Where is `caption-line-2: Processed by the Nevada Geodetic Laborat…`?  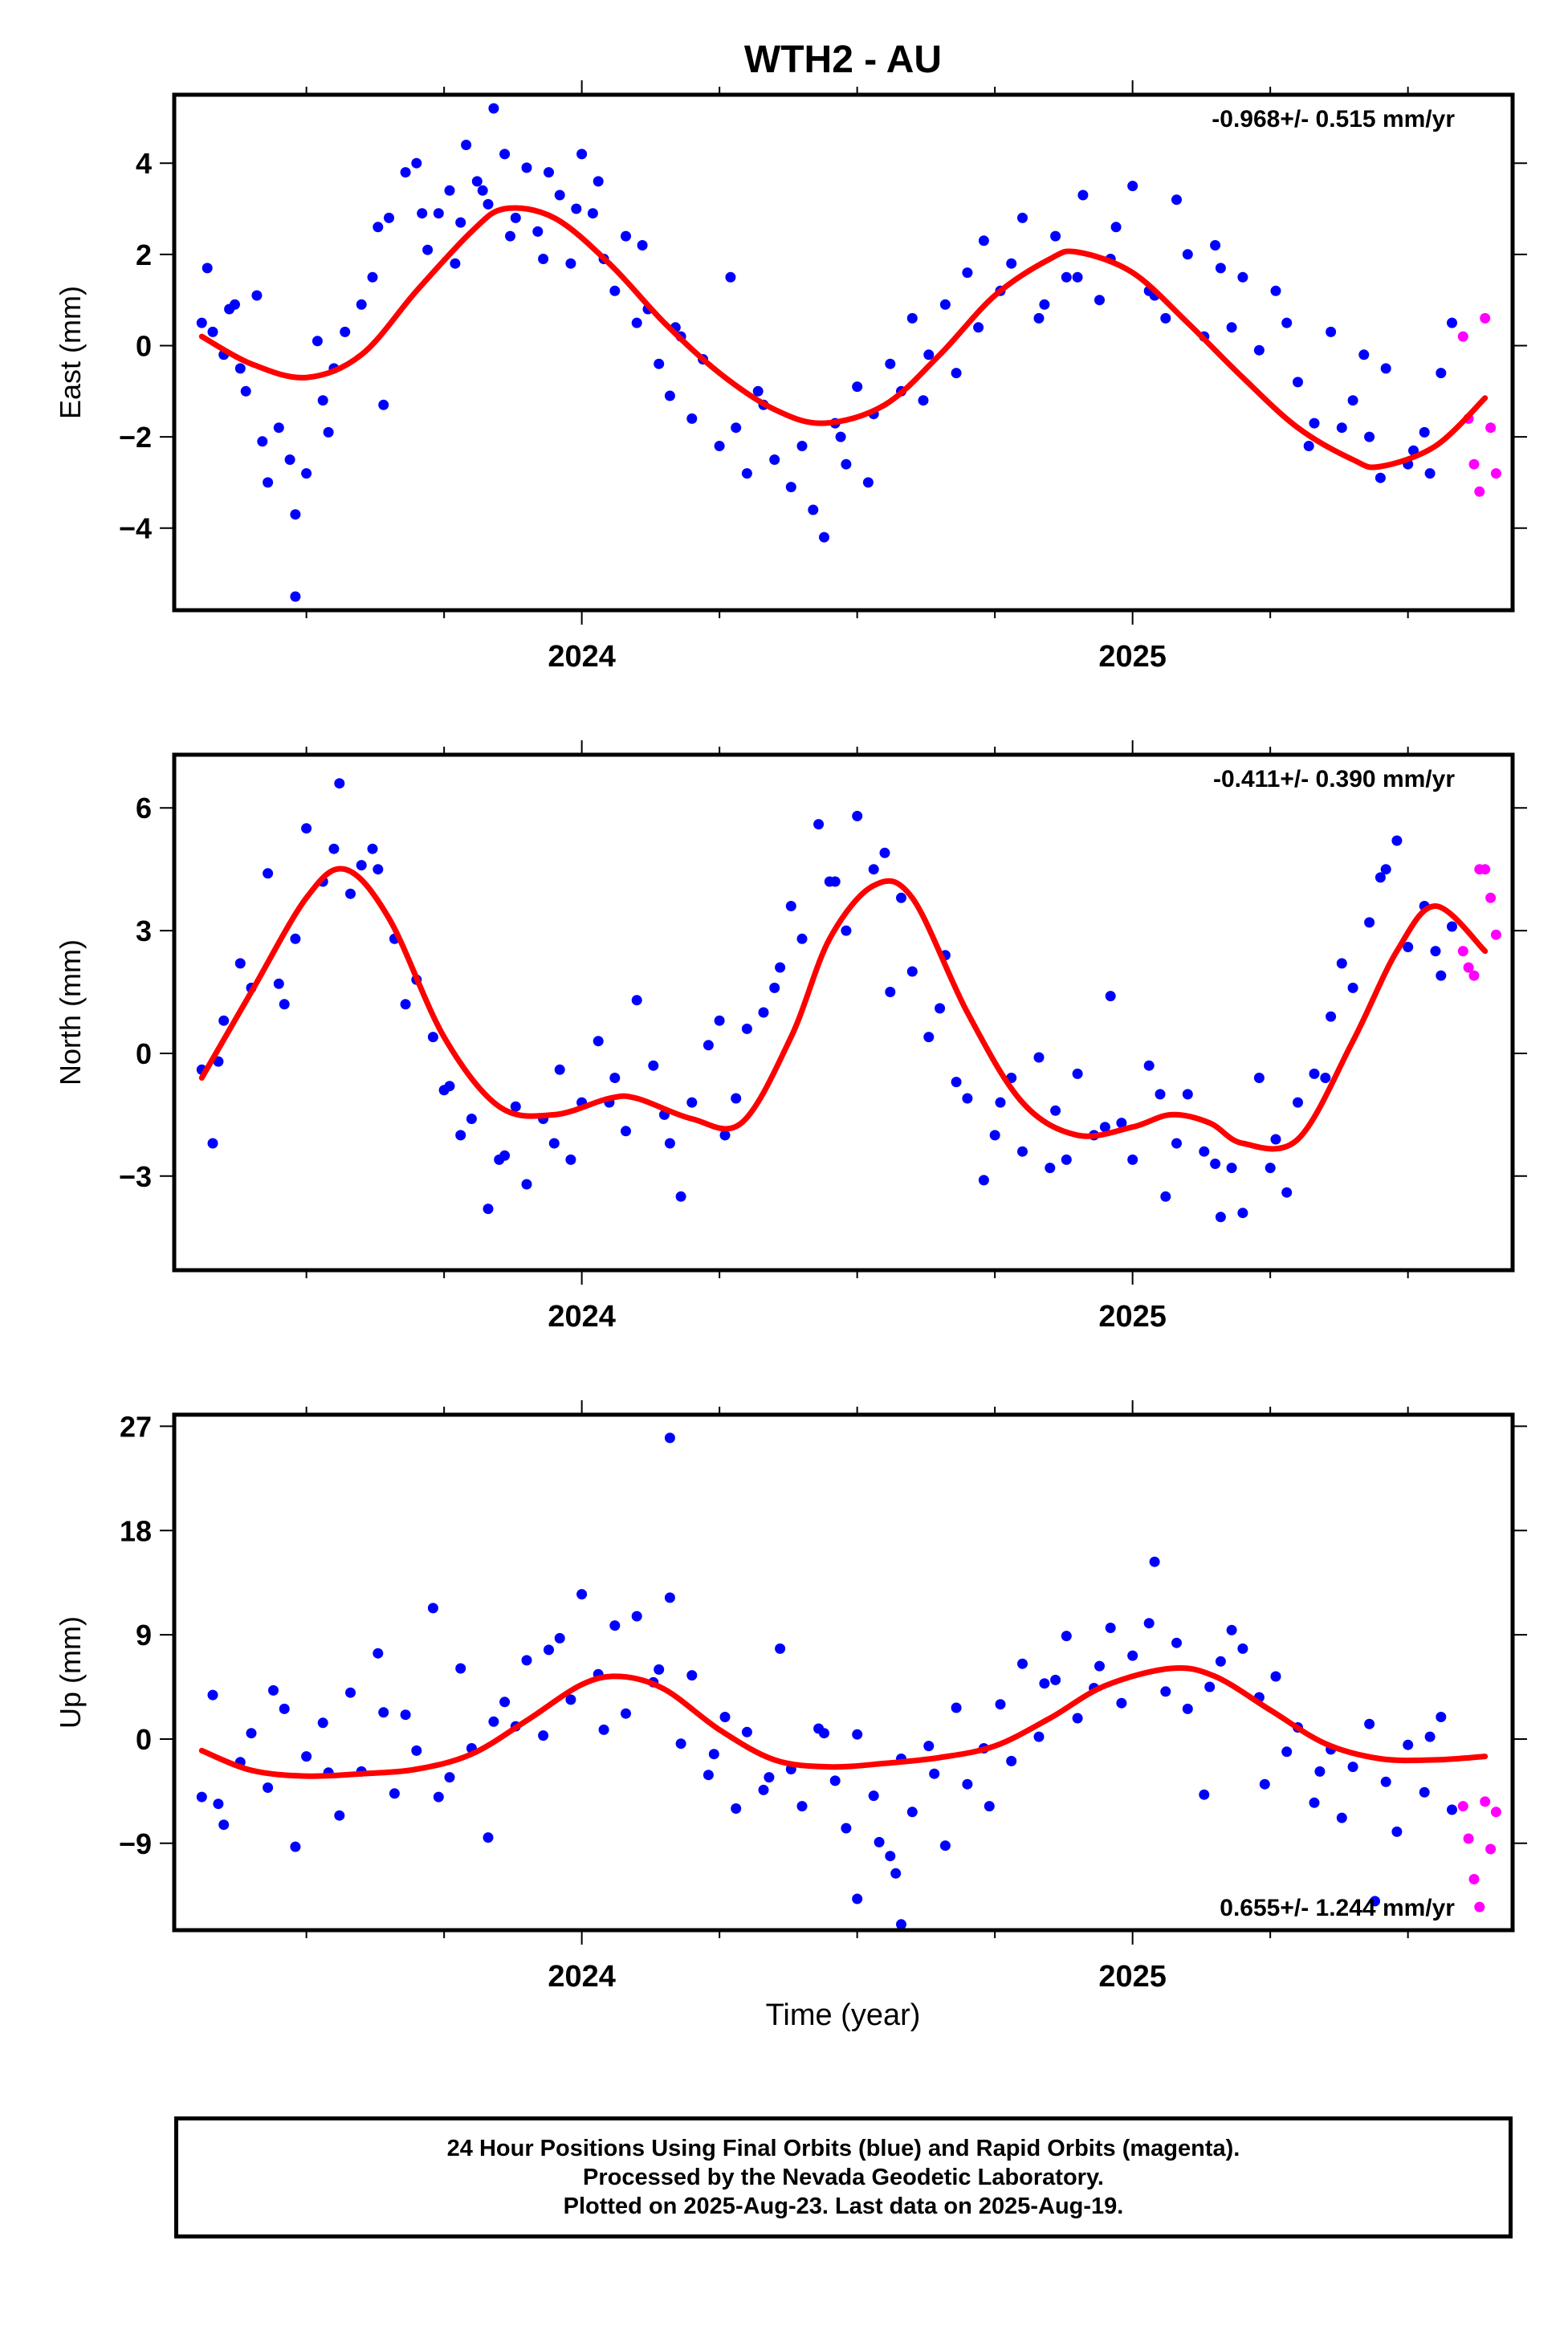
caption-line-2: Processed by the Nevada Geodetic Laborat… is located at coordinates (843, 2177).